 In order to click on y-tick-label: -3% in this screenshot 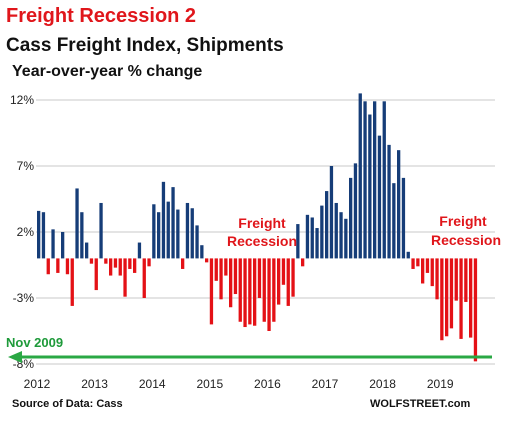, I will do `click(24, 298)`.